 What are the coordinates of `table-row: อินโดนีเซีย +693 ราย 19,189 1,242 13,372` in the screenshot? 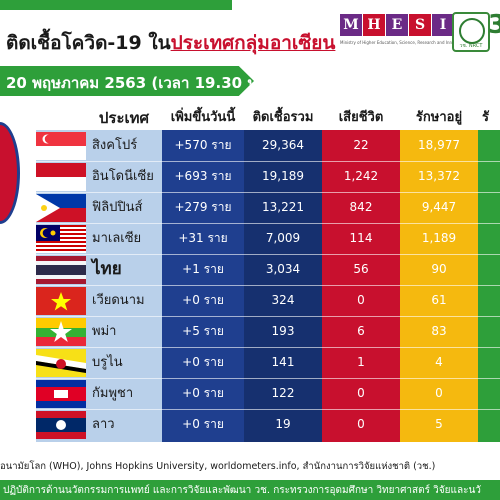 It's located at (268, 176).